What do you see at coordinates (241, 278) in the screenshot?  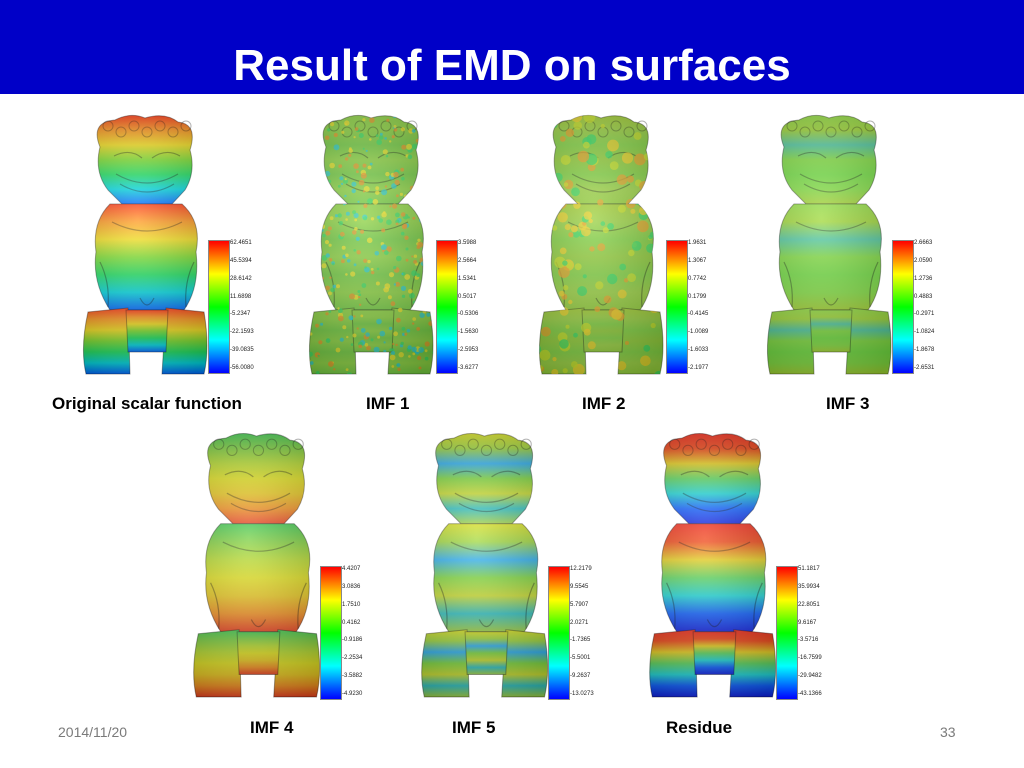 I see `colorbar-tick-label: 28.6142` at bounding box center [241, 278].